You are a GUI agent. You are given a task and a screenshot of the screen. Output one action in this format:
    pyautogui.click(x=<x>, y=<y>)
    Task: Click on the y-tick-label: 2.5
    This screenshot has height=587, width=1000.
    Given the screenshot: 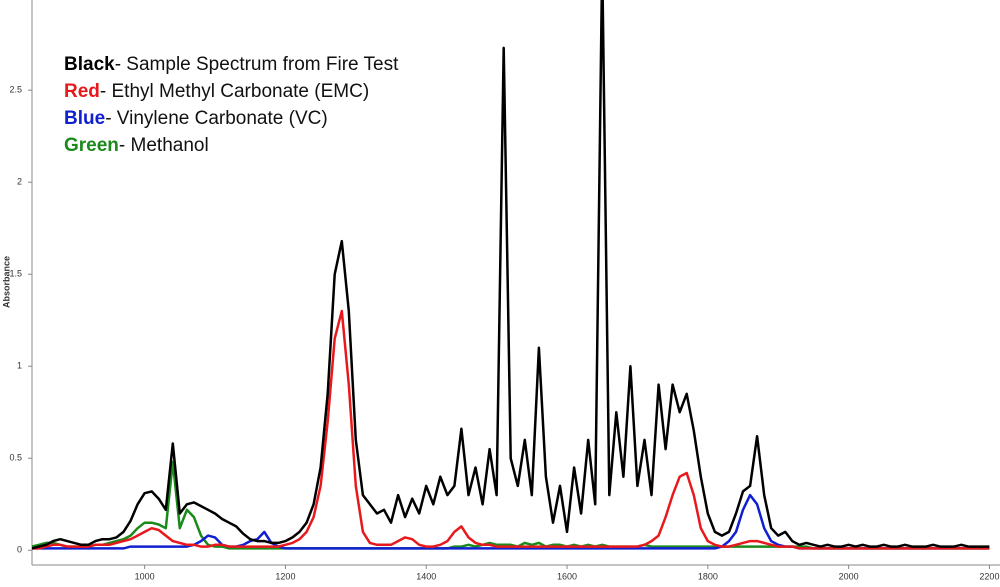 What is the action you would take?
    pyautogui.click(x=15, y=90)
    